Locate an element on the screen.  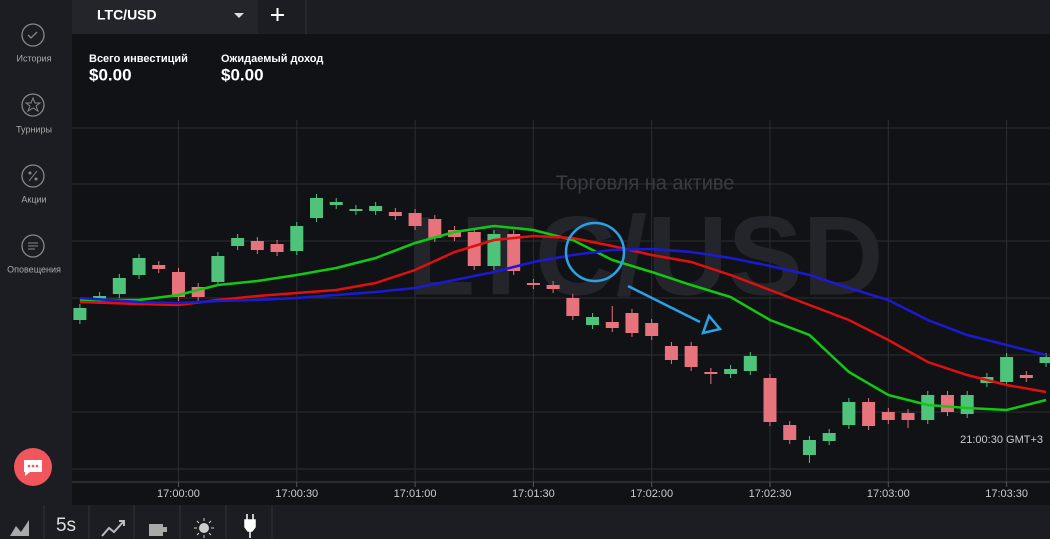
annotation-circle is located at coordinates (595, 252).